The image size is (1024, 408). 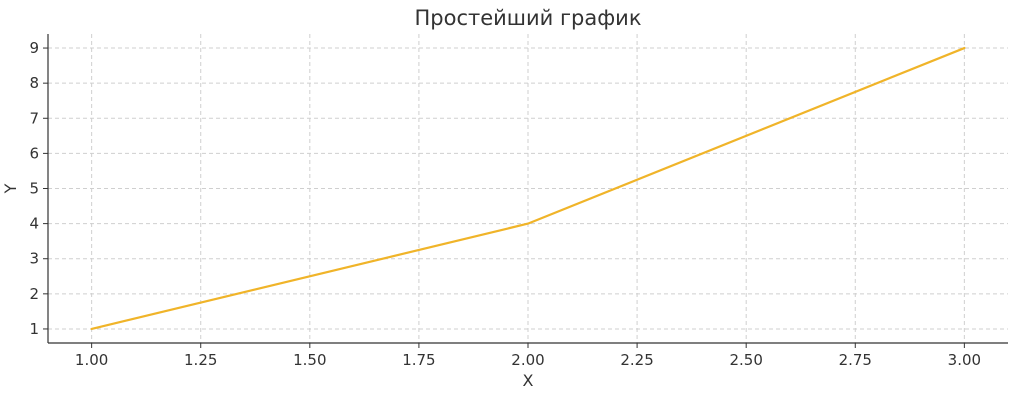 I want to click on x-tick-label: 3.00, so click(x=964, y=360).